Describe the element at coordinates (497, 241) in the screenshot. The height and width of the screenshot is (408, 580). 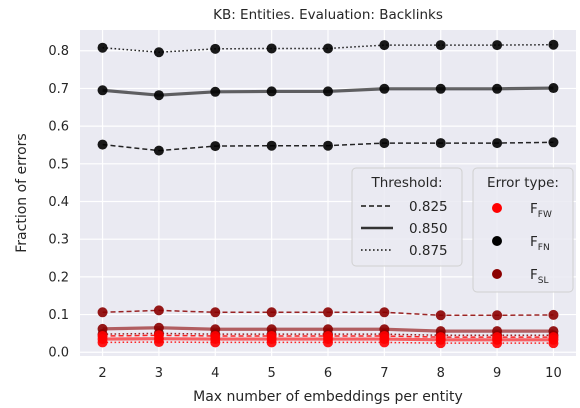
I see `legend-marker-fn` at that location.